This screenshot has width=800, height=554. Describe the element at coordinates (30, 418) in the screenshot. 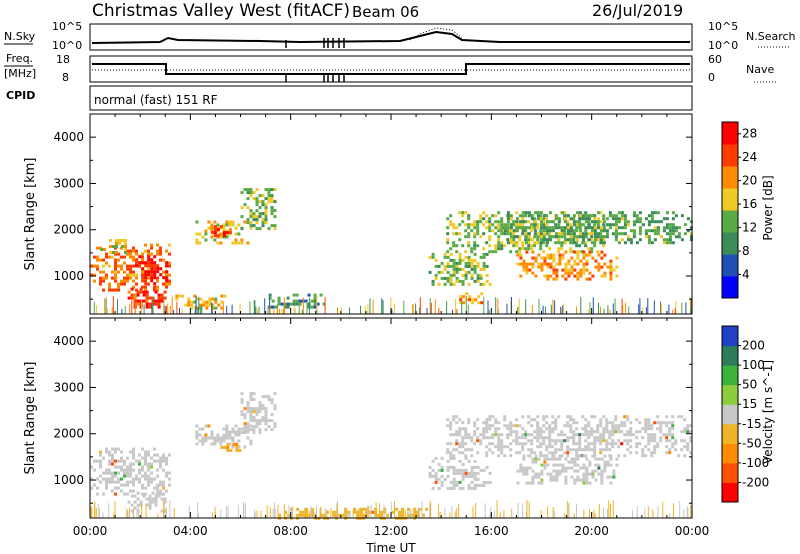

I see `velocity-y-label: Slant Range [km]` at that location.